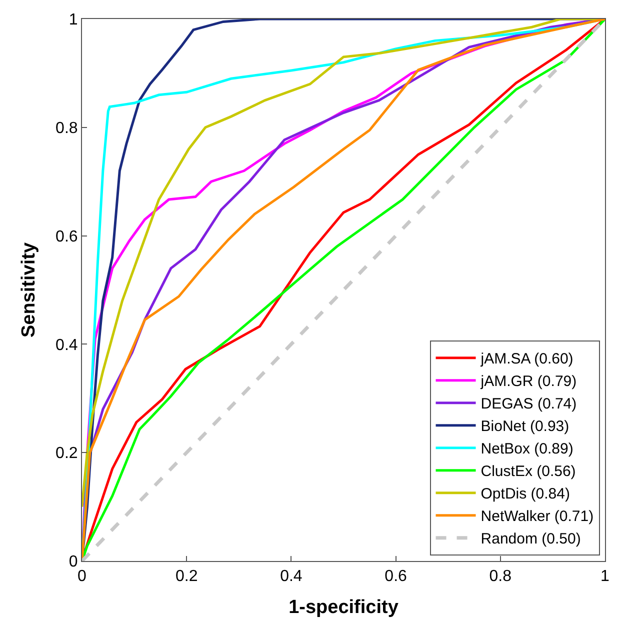 This screenshot has width=620, height=624. What do you see at coordinates (528, 381) in the screenshot?
I see `legend-label: jAM.GR (0.79)` at bounding box center [528, 381].